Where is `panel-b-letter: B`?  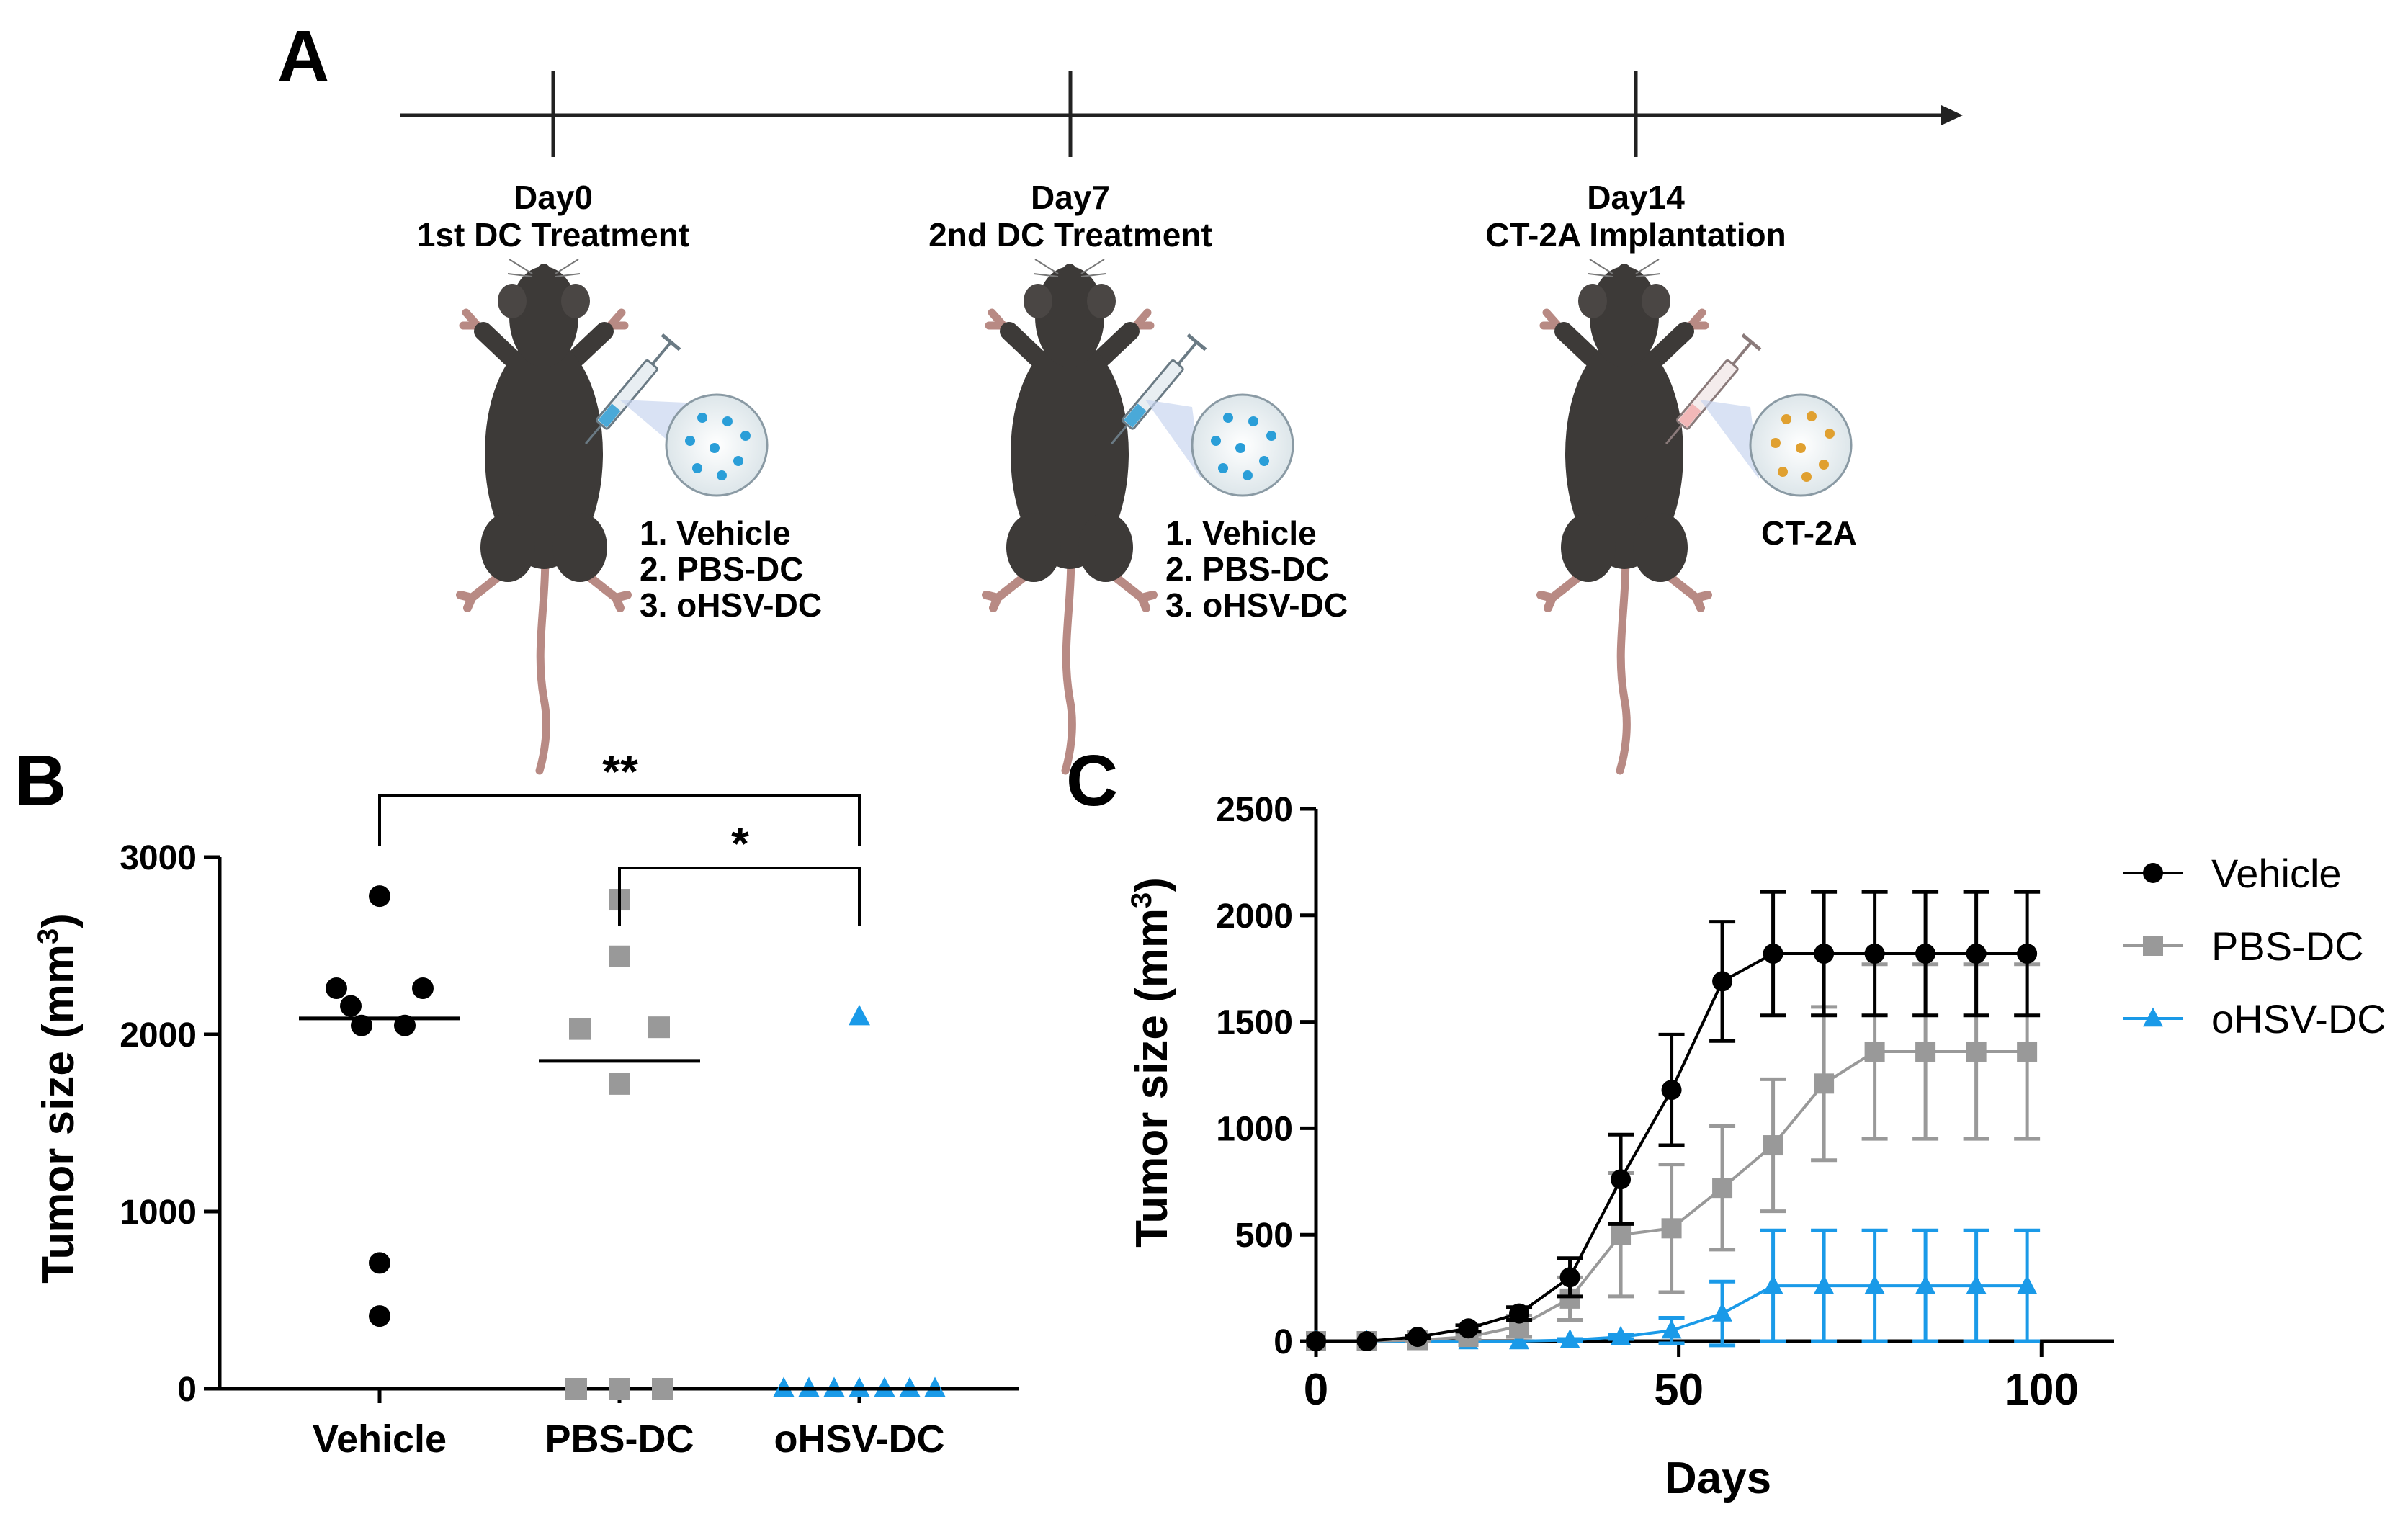
panel-b-letter: B is located at coordinates (40, 780).